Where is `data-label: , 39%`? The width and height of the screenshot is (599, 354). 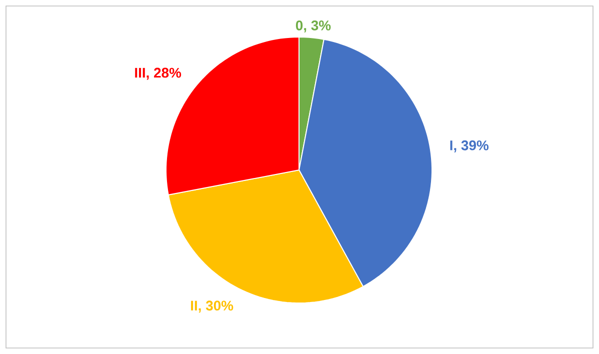
data-label: , 39% is located at coordinates (471, 146).